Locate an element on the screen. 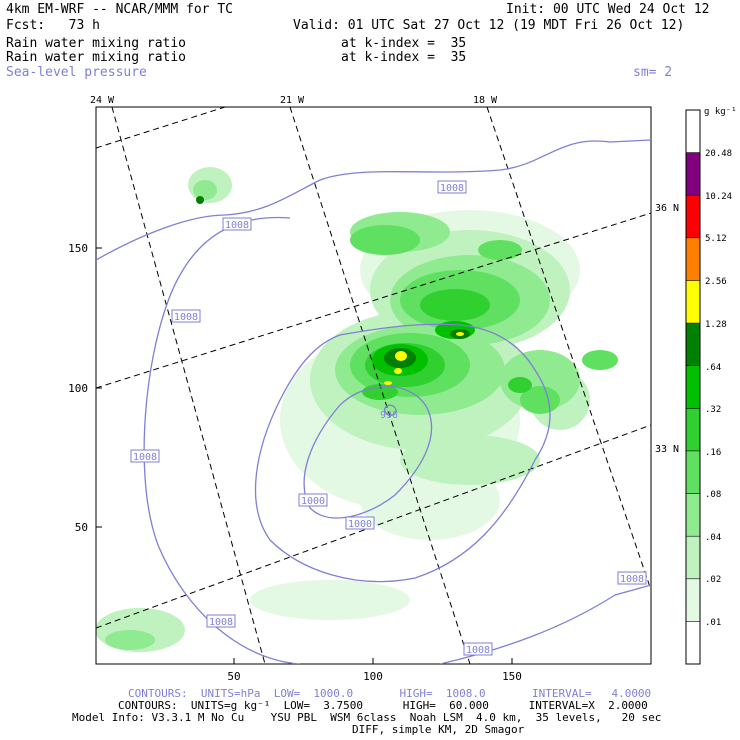 The width and height of the screenshot is (740, 740). lon-label: 21 W is located at coordinates (292, 100).